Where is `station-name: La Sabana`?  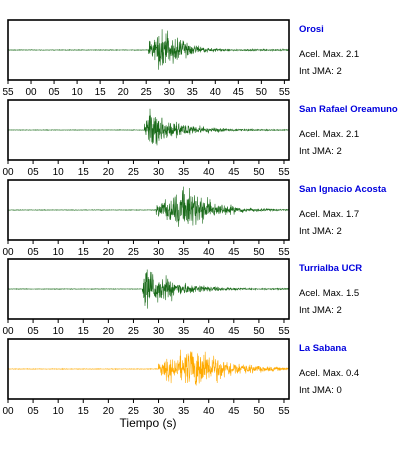 station-name: La Sabana is located at coordinates (323, 348).